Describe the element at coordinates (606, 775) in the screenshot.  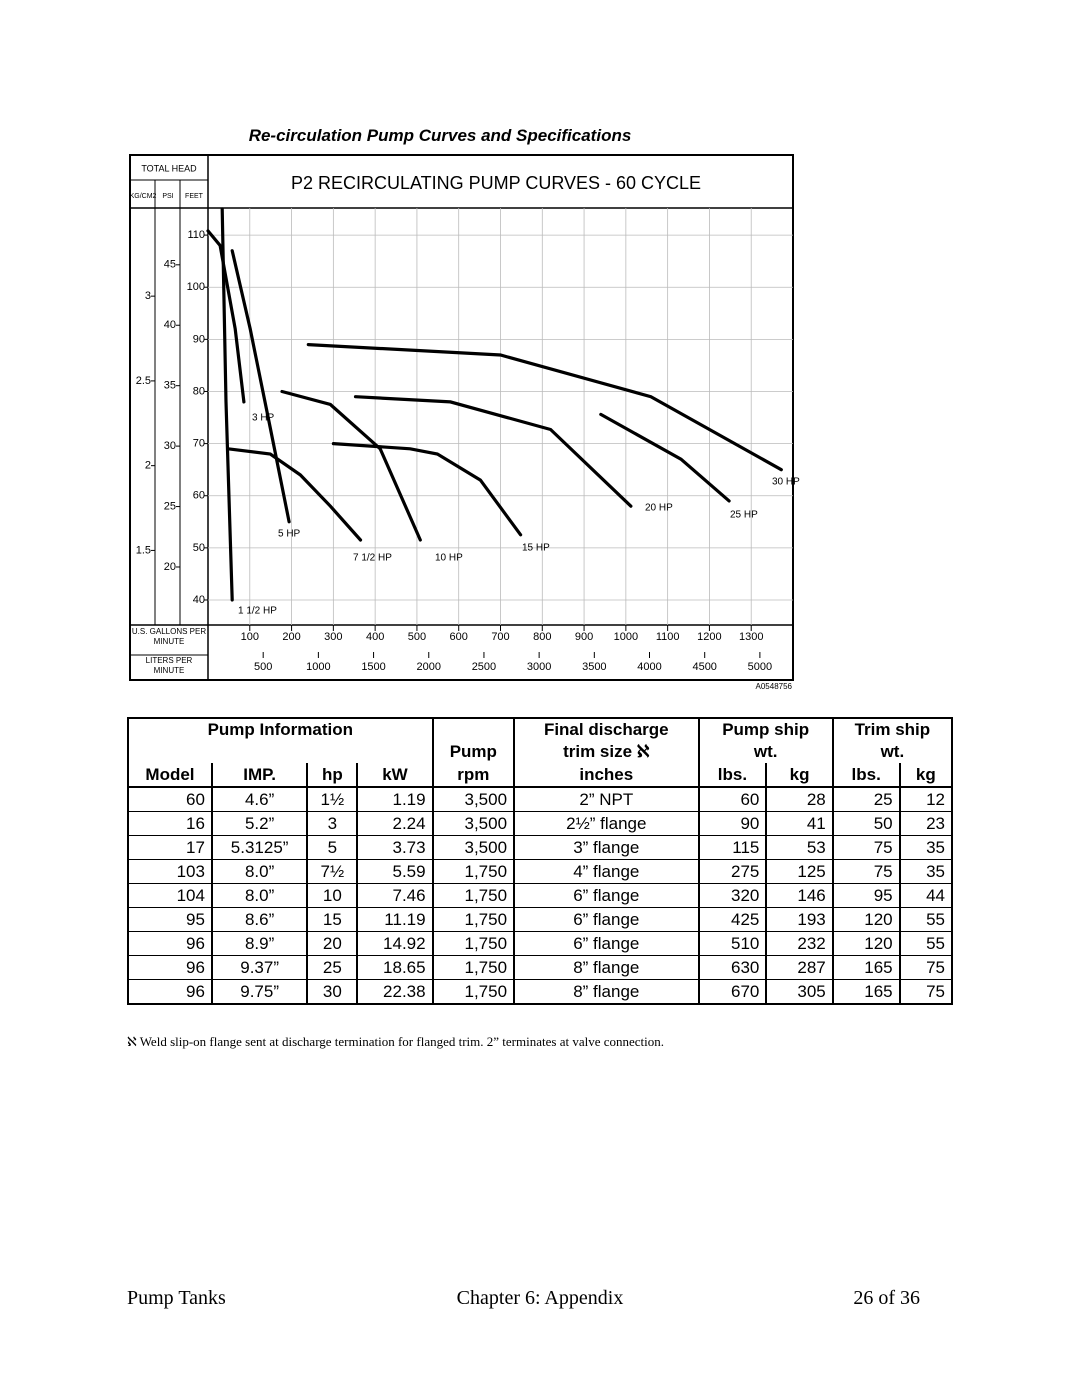
I see `column-header: inches` at that location.